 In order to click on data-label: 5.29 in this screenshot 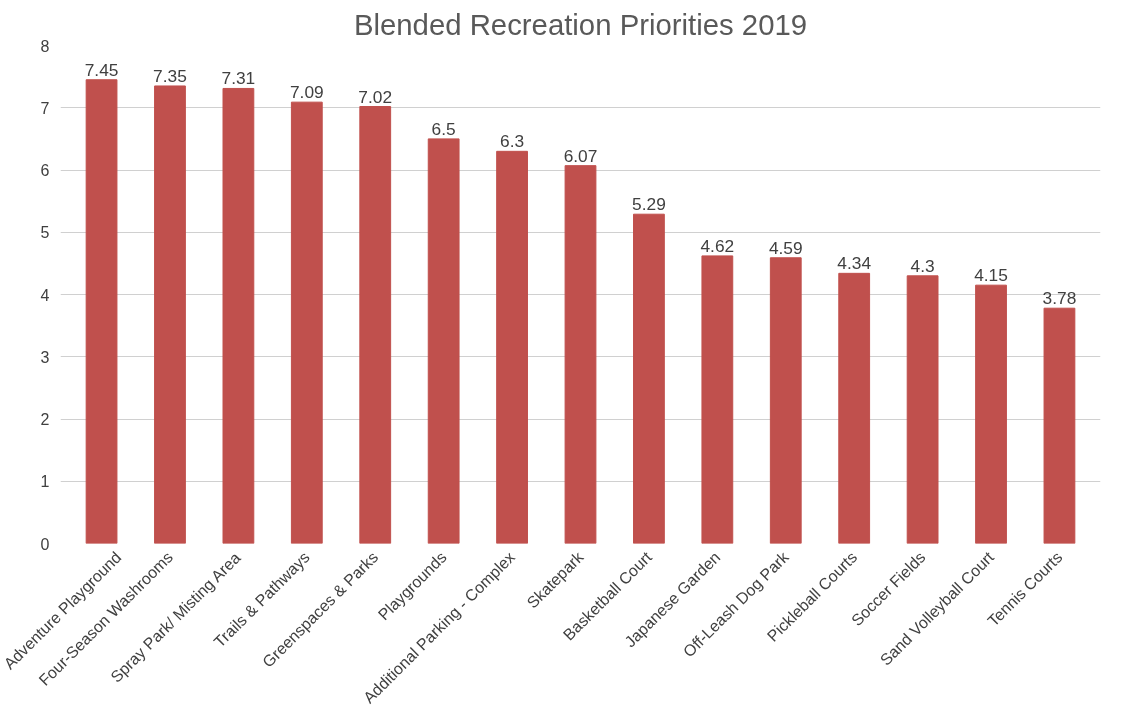, I will do `click(649, 204)`.